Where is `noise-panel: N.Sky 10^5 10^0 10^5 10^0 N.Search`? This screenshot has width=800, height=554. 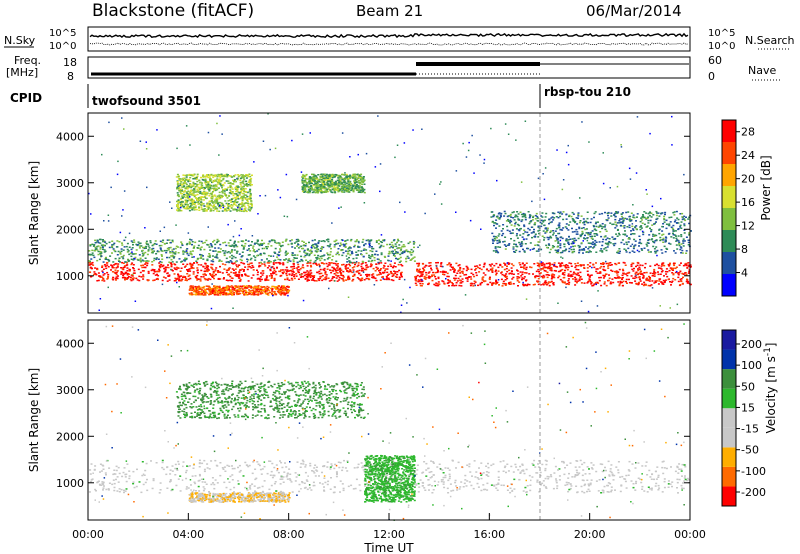
noise-panel: N.Sky 10^5 10^0 10^5 10^0 N.Search is located at coordinates (399, 39).